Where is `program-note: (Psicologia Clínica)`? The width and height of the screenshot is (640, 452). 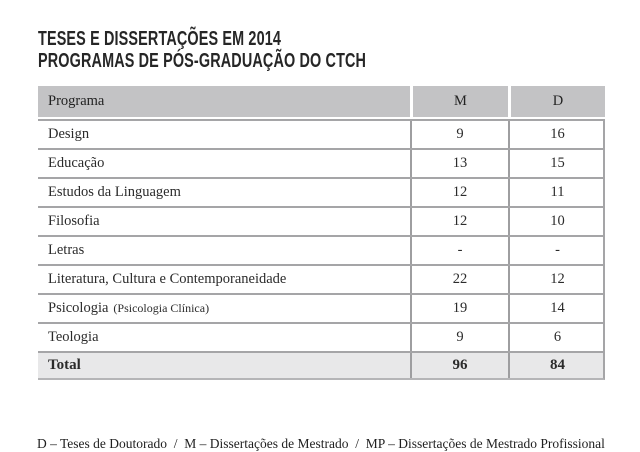 program-note: (Psicologia Clínica) is located at coordinates (161, 308).